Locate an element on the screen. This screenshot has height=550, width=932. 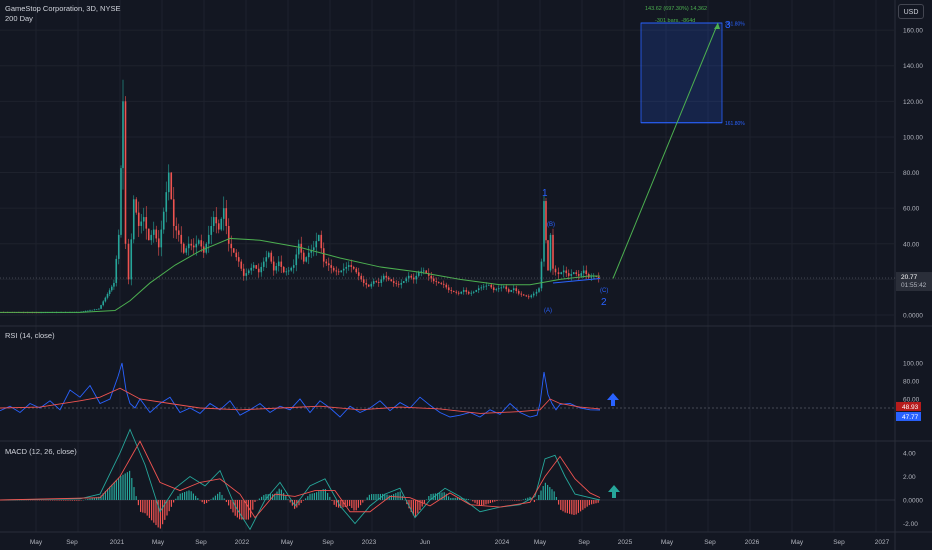
currency-button: USD is located at coordinates (911, 11).